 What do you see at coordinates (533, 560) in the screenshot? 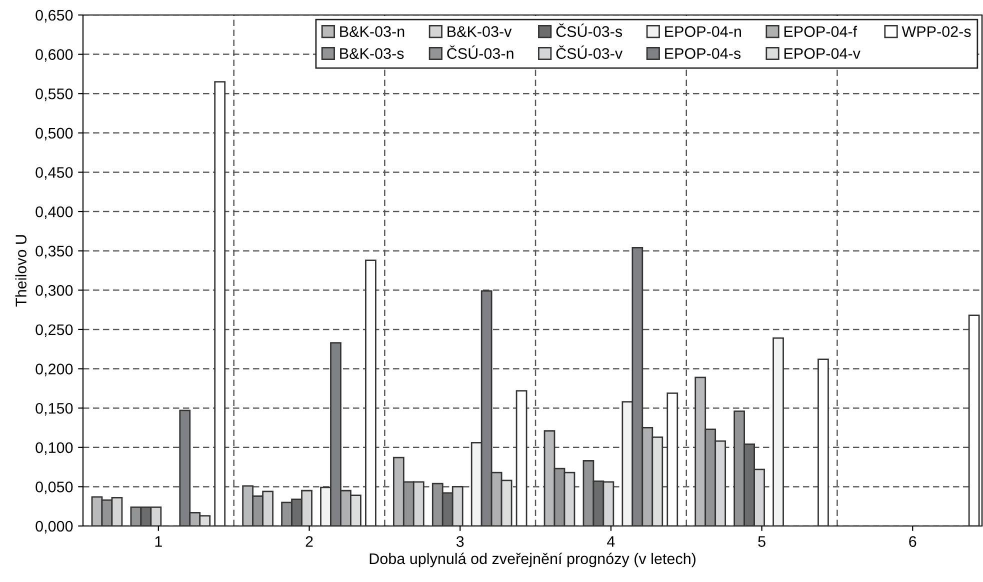
I see `x-axis-title: Doba uplynulá od zveřejnění prognózy (v letech)` at bounding box center [533, 560].